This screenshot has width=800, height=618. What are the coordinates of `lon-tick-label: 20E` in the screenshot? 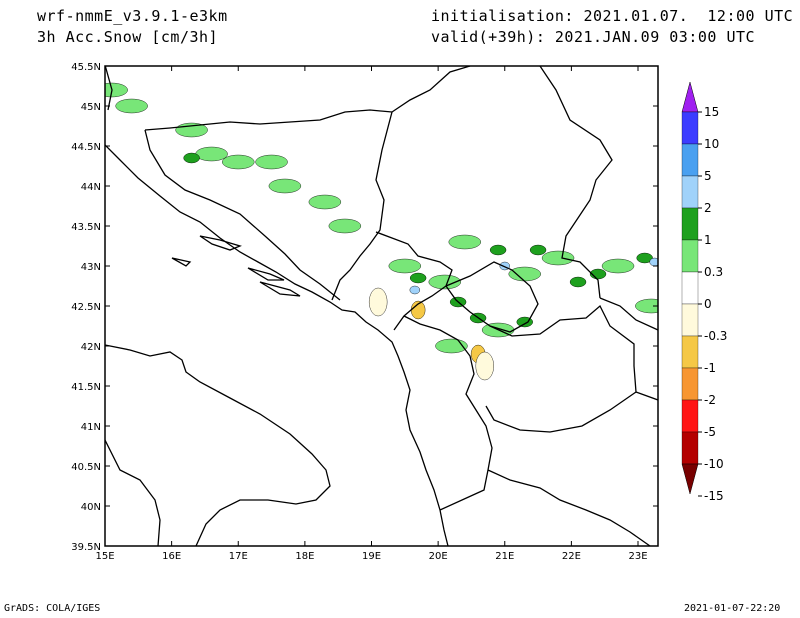 It's located at (438, 556).